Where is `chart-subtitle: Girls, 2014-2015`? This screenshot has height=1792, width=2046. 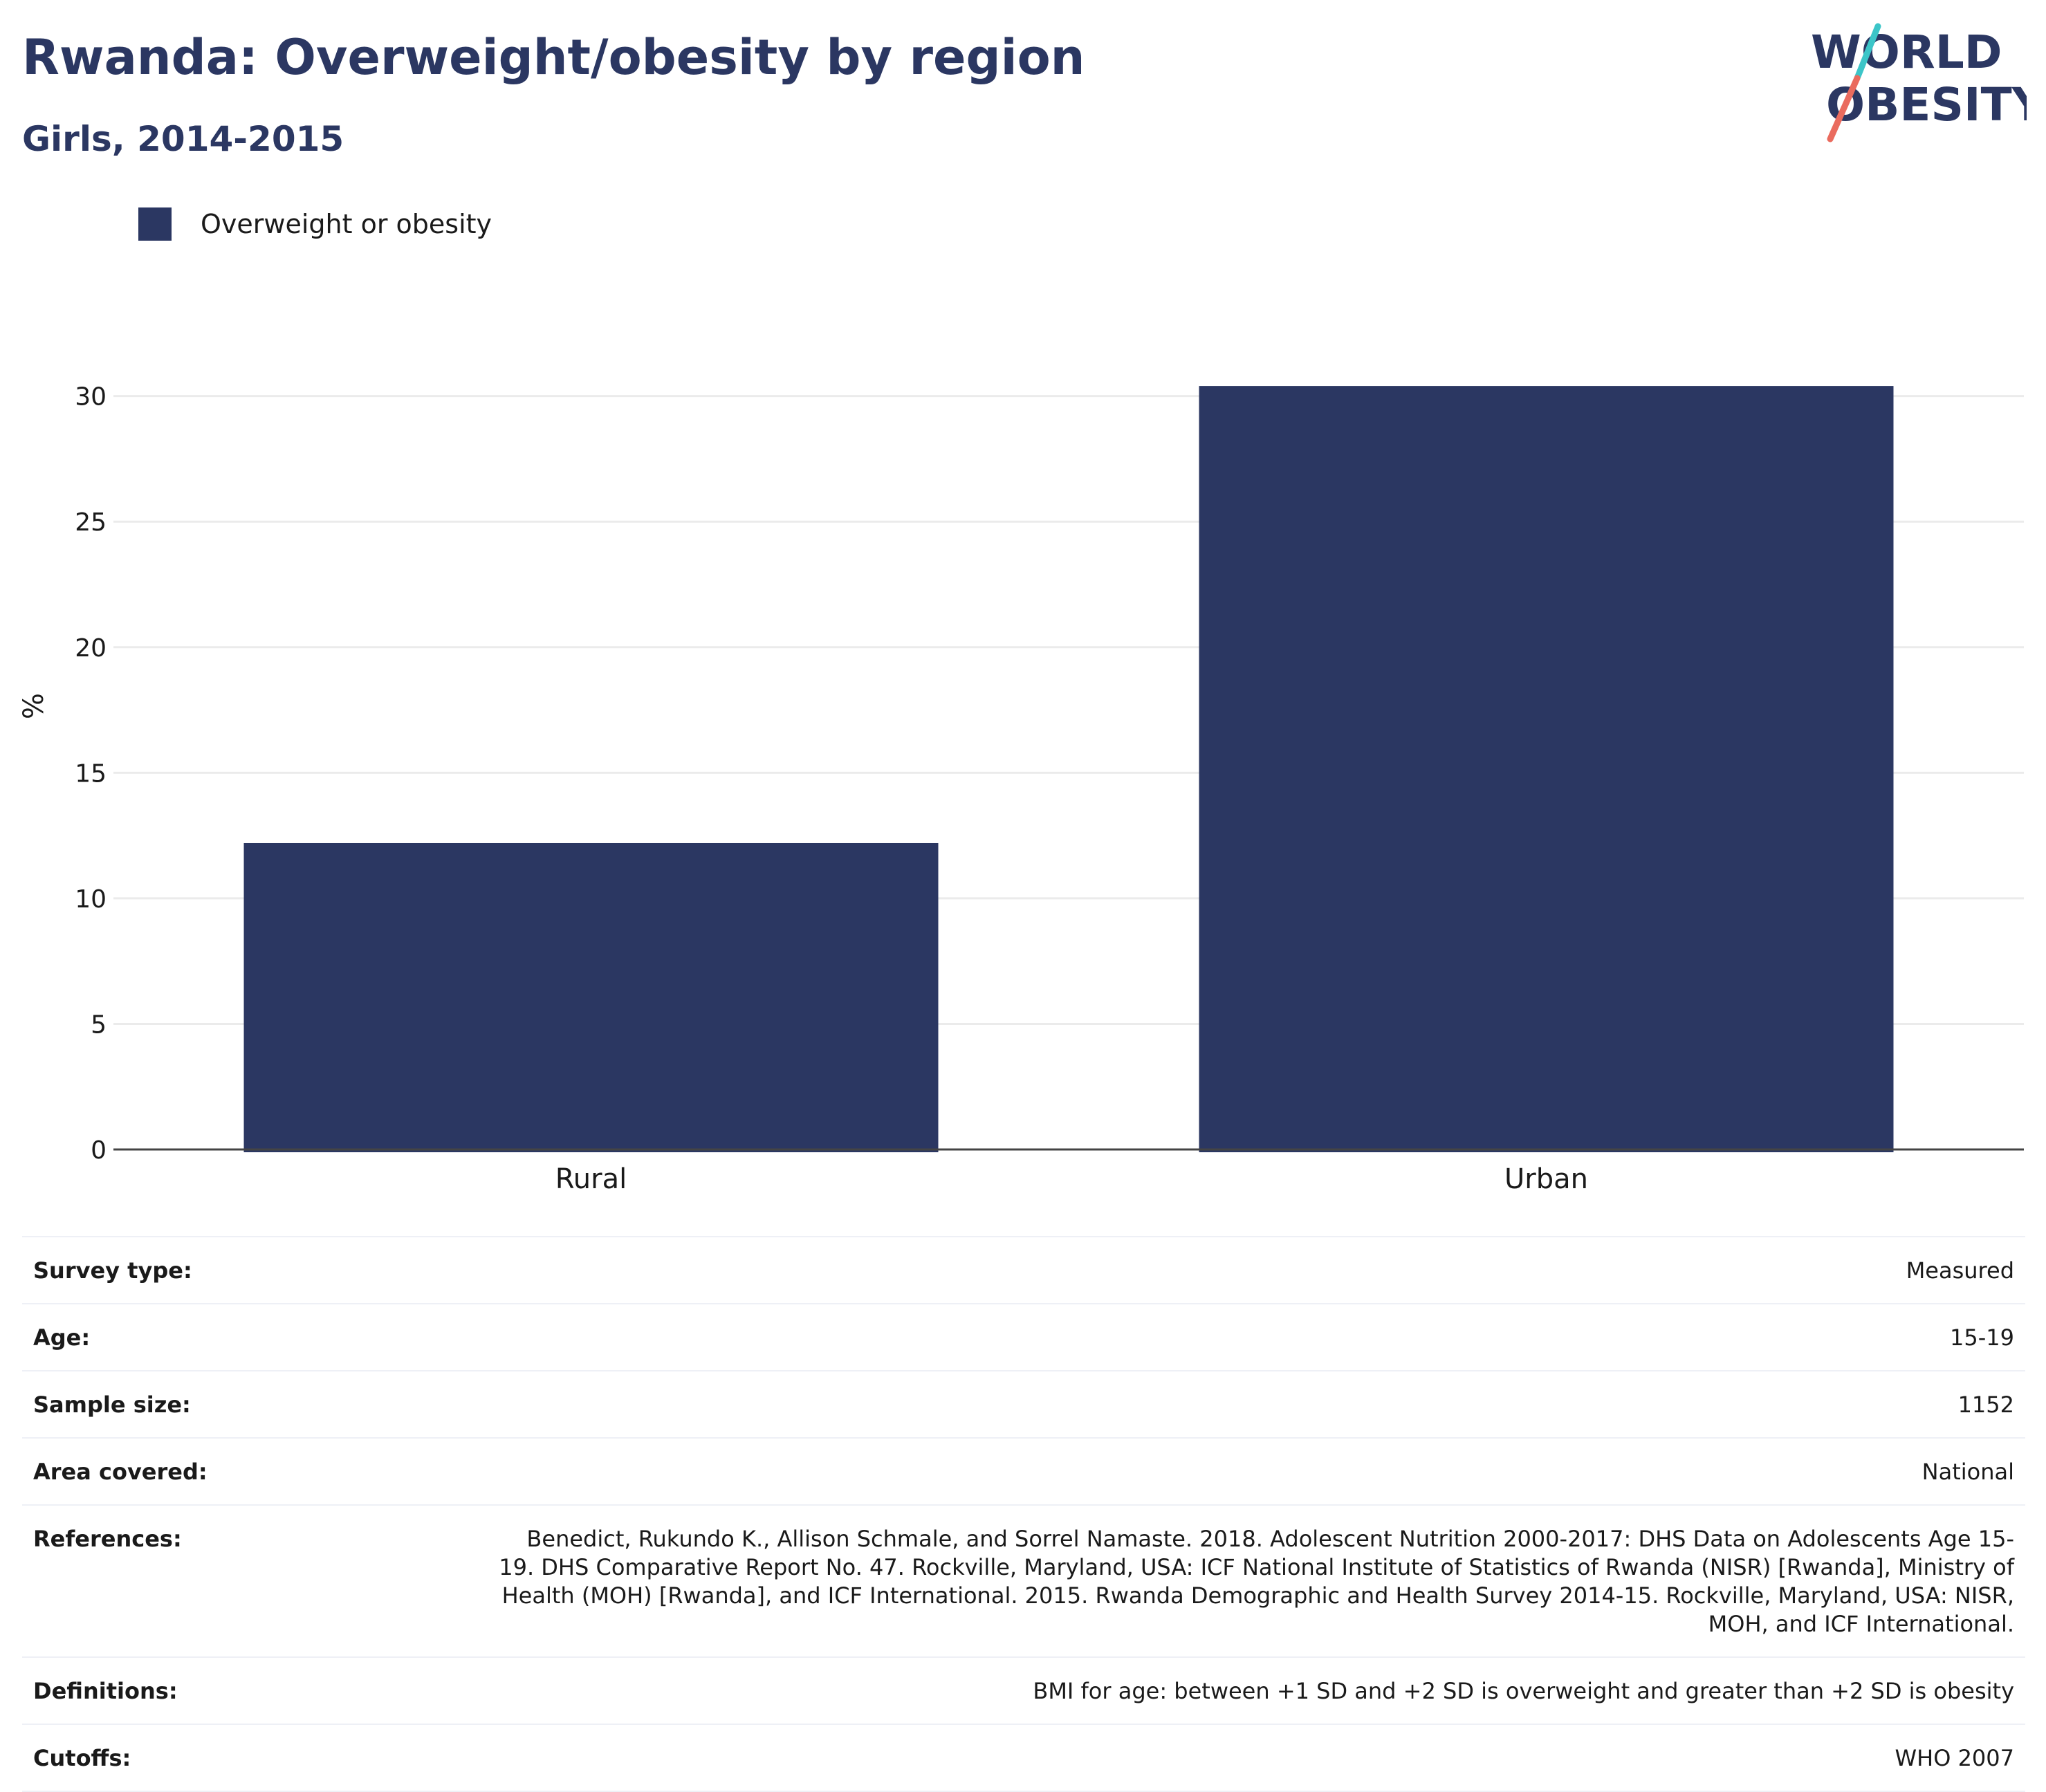
chart-subtitle: Girls, 2014-2015 is located at coordinates (183, 139).